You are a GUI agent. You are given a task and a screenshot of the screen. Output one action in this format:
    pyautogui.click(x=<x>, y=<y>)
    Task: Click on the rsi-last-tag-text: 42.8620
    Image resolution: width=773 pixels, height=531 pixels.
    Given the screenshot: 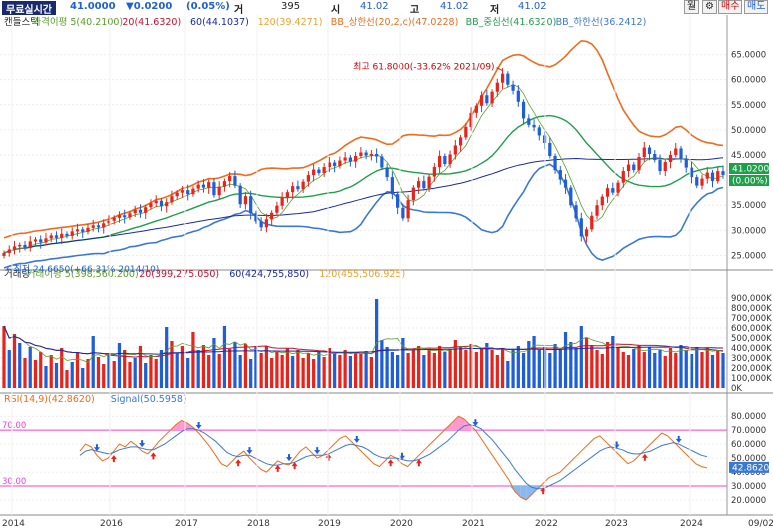 What is the action you would take?
    pyautogui.click(x=750, y=468)
    